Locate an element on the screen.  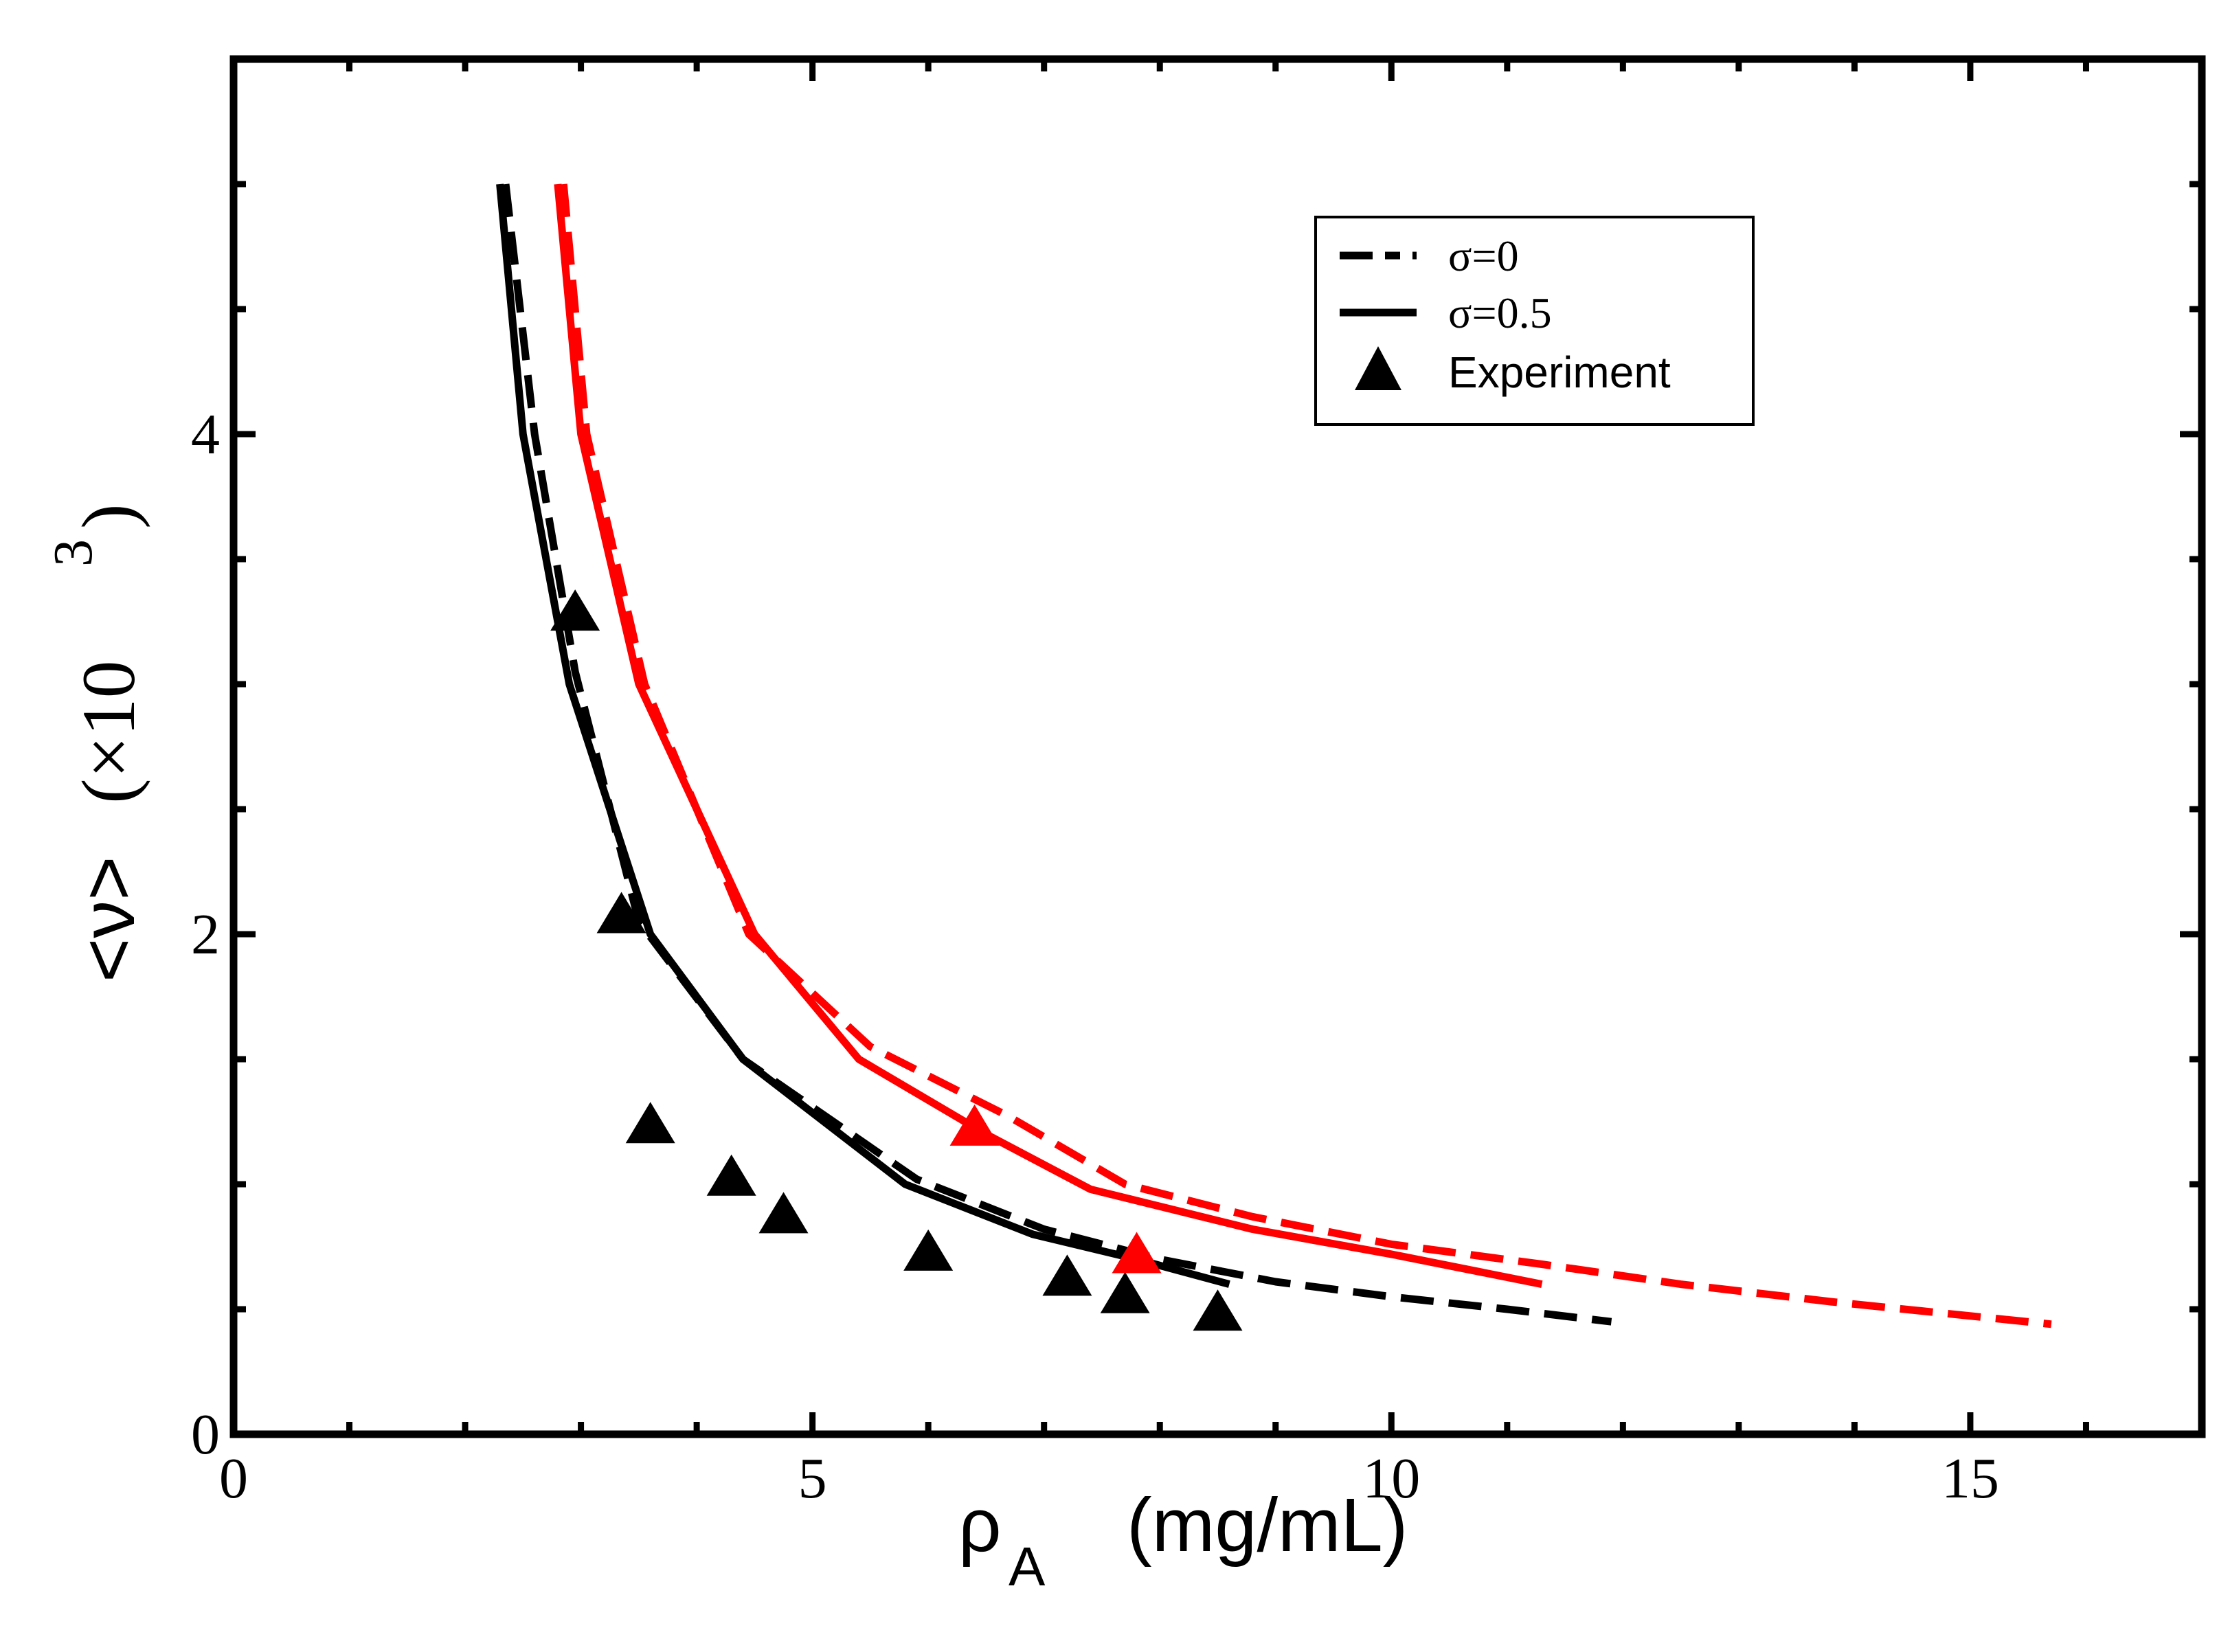
x-axis-units: (mg/mL) is located at coordinates (1267, 1525).